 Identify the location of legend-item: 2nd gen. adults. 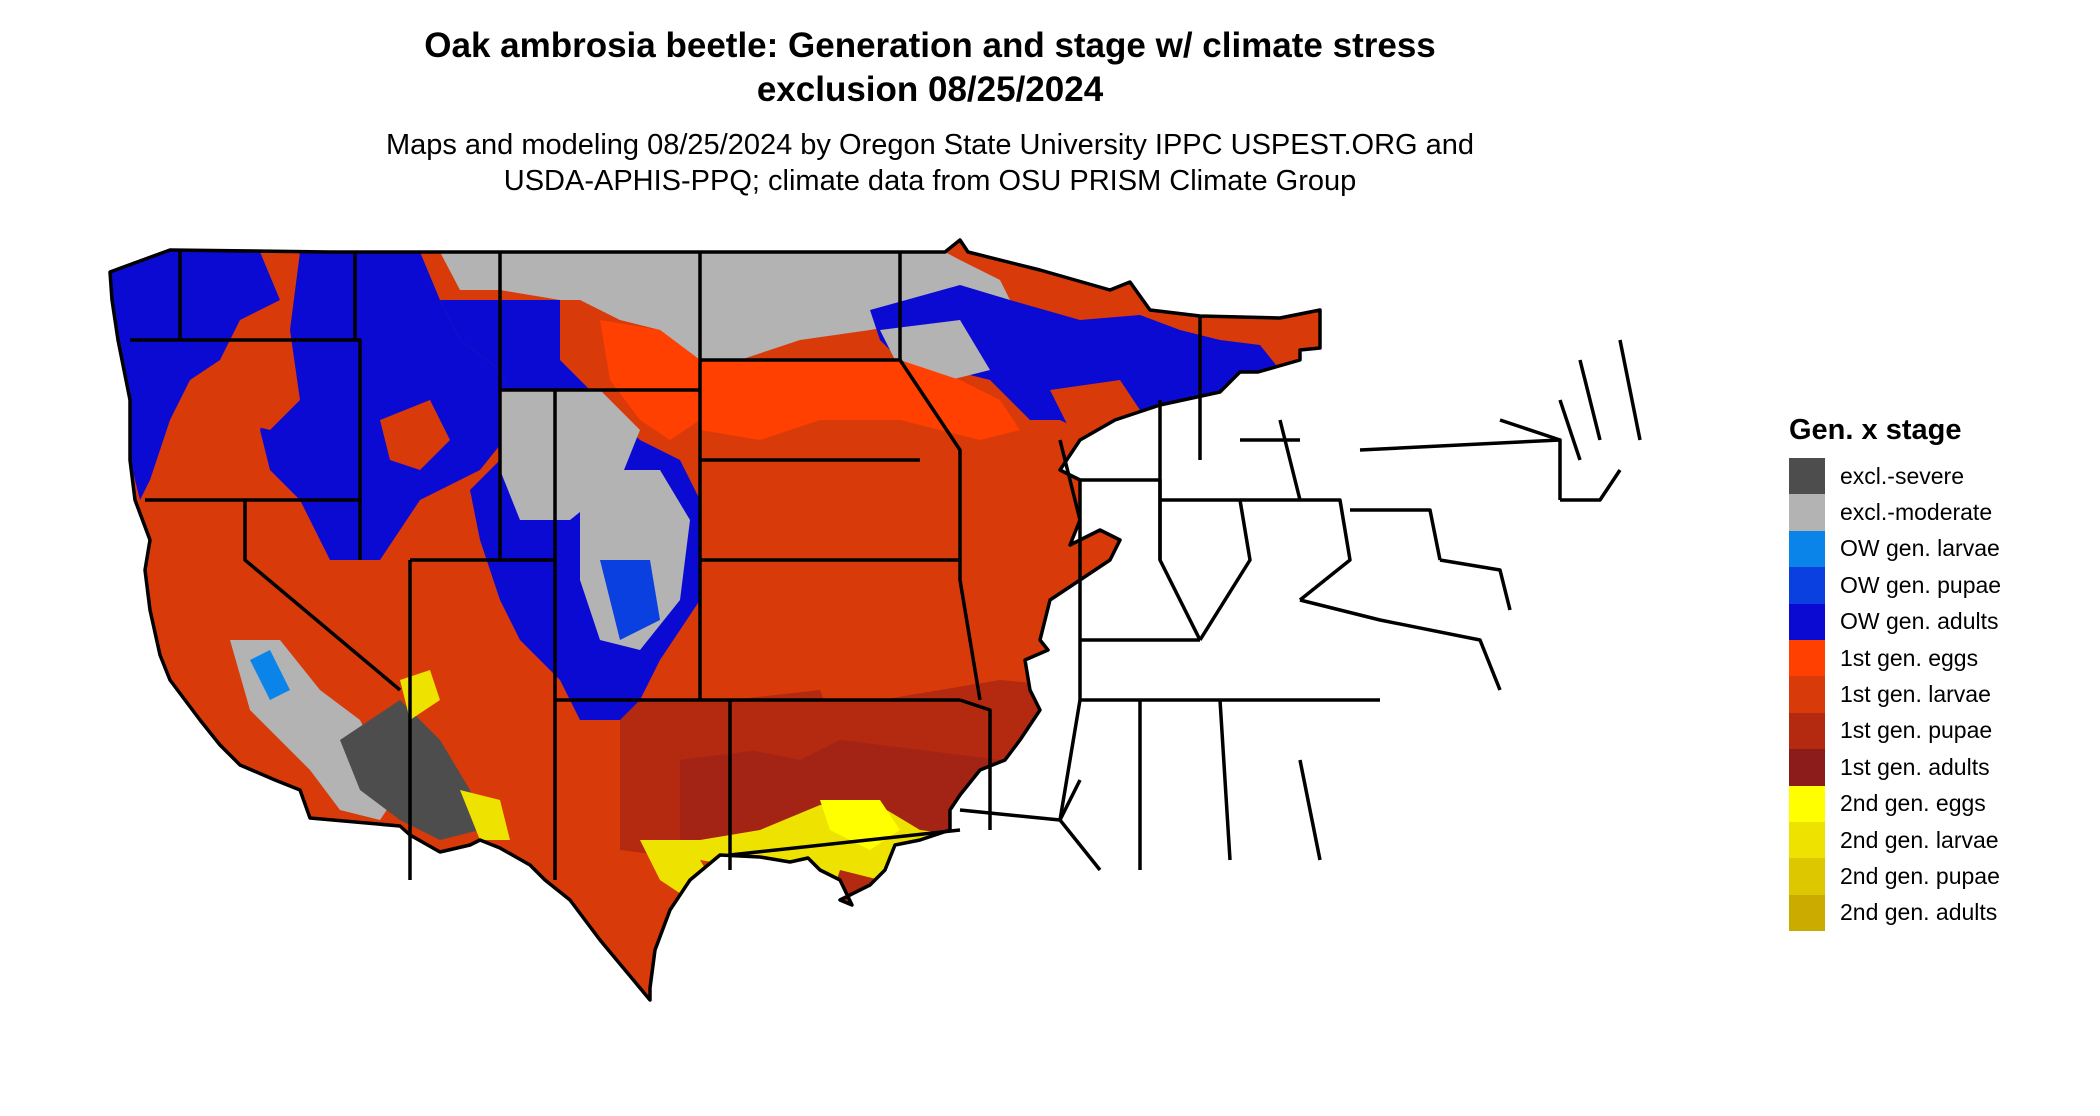
(1934, 913).